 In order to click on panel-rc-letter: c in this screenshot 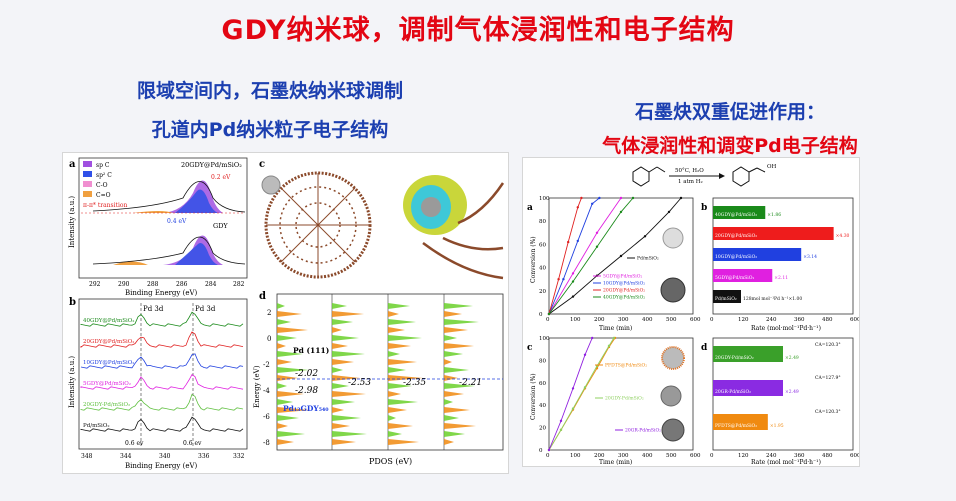, I will do `click(530, 348)`.